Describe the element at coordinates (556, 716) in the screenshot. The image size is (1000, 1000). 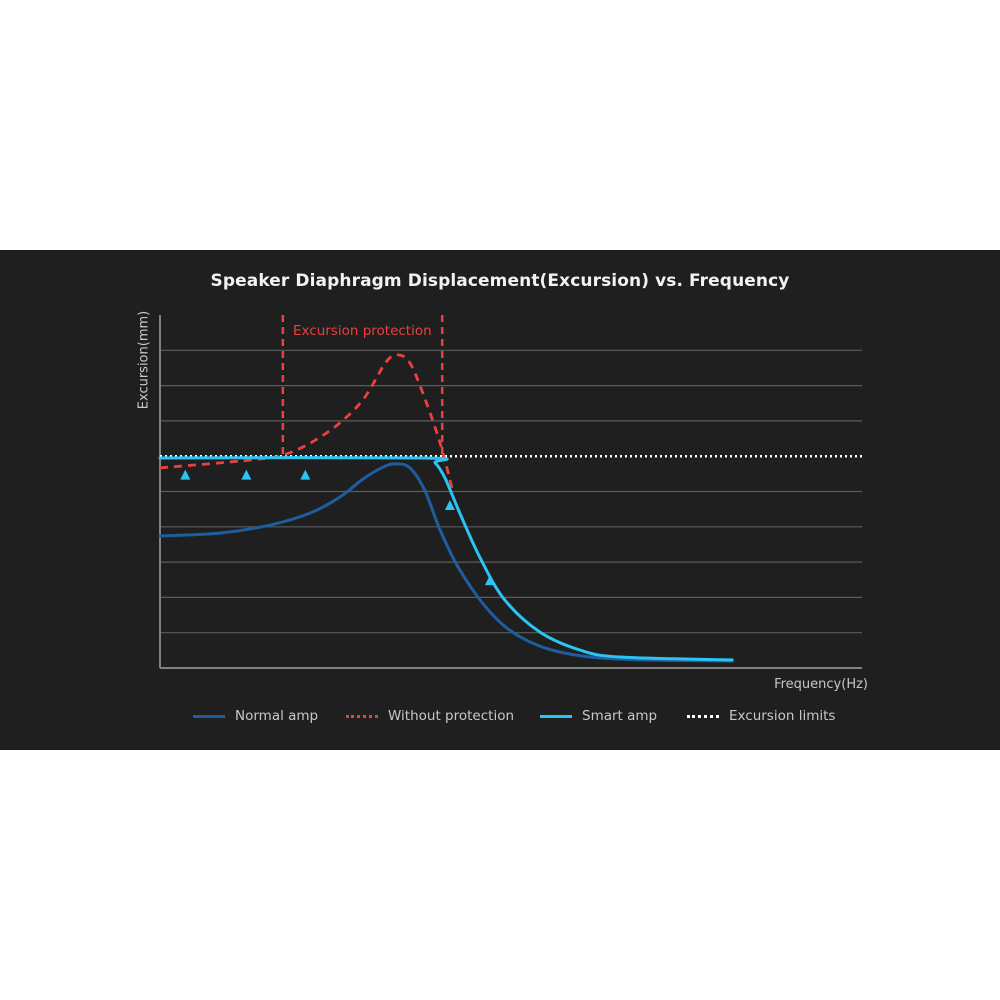
I see `legend-swatch-smart` at that location.